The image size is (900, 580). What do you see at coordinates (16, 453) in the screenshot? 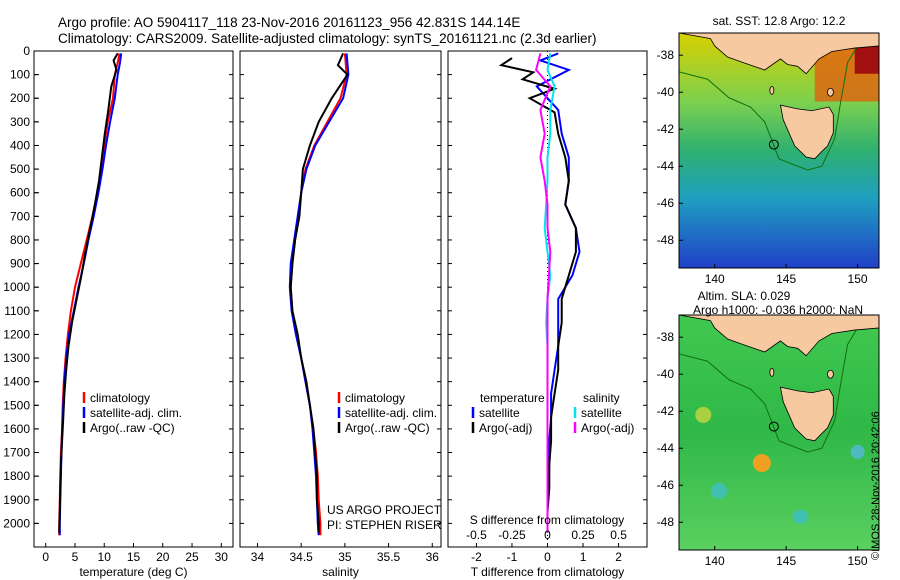
I see `y-tick-label: 1700` at bounding box center [16, 453].